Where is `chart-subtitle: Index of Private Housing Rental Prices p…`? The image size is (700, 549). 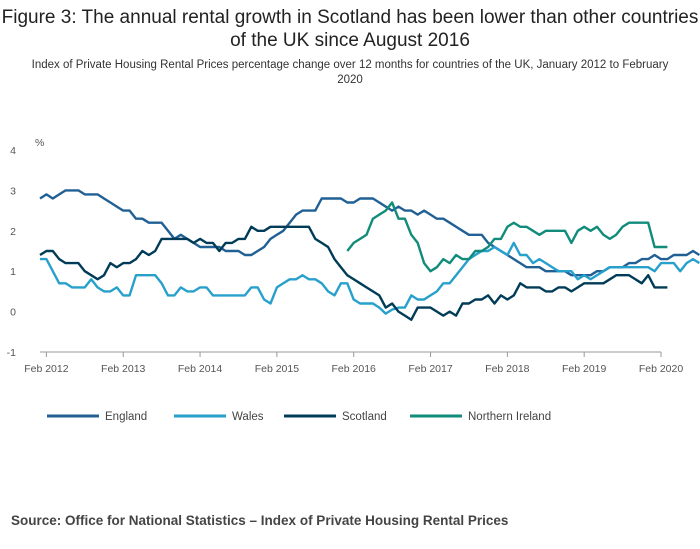 chart-subtitle: Index of Private Housing Rental Prices p… is located at coordinates (350, 72).